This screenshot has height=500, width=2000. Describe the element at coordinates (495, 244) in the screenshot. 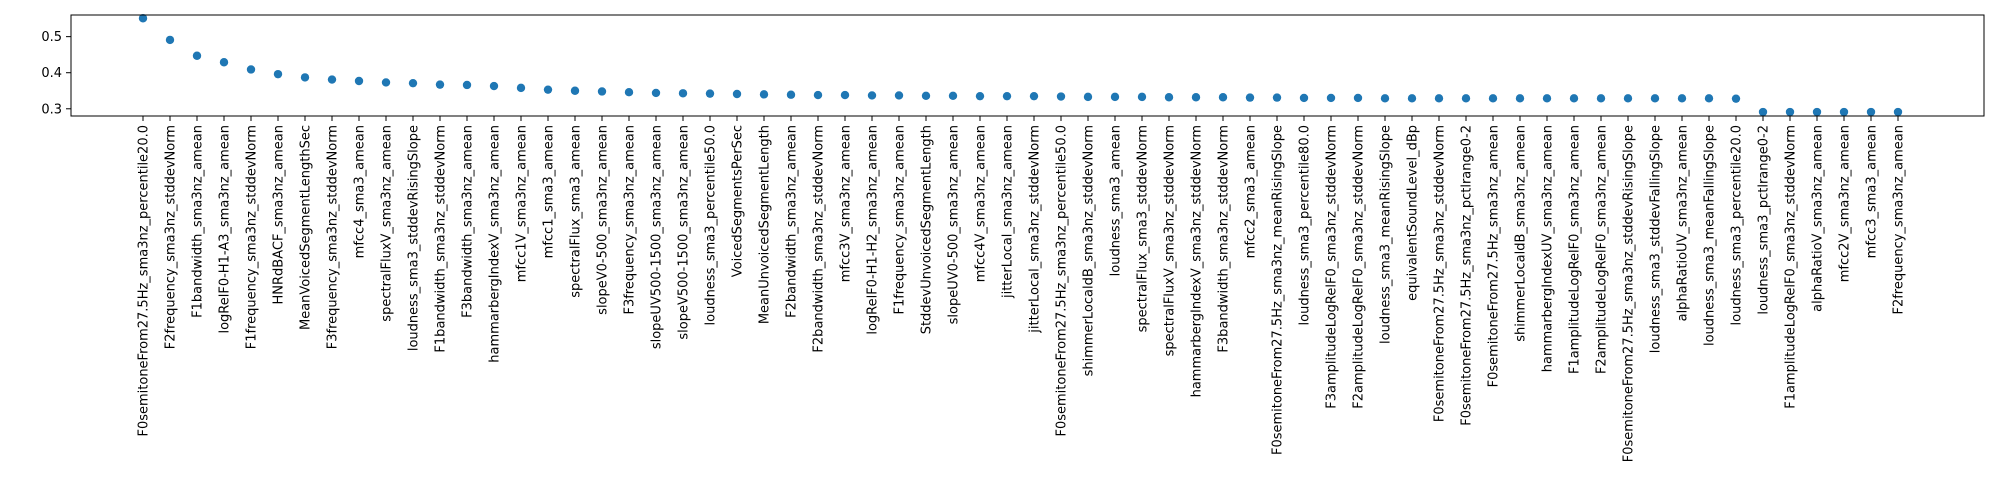

I see `x-tick-label: hammarbergIndexV_sma3nz_amean` at that location.